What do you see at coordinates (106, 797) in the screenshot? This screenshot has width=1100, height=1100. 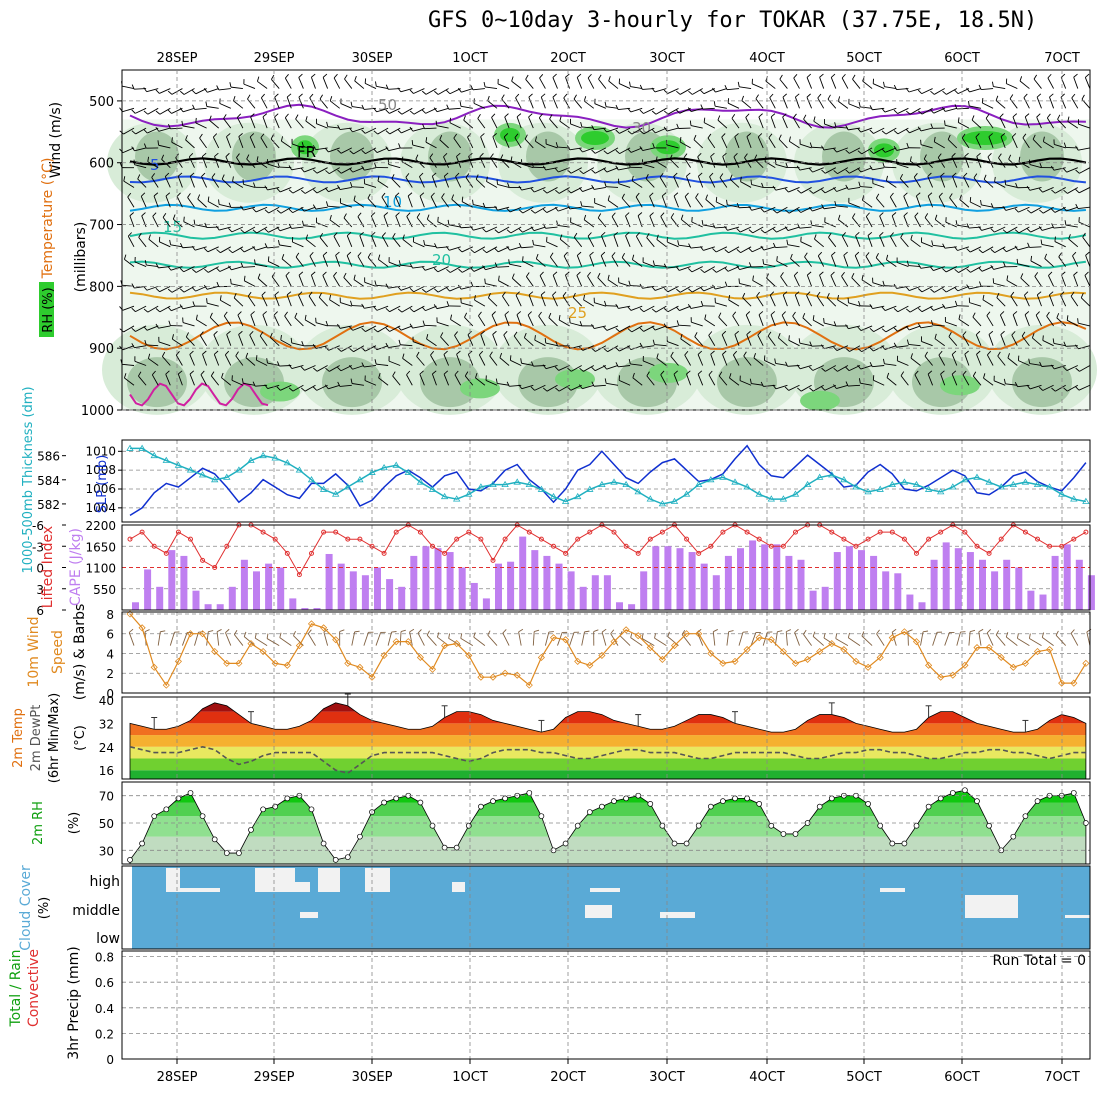 I see `y-tick-label: 70` at bounding box center [106, 797].